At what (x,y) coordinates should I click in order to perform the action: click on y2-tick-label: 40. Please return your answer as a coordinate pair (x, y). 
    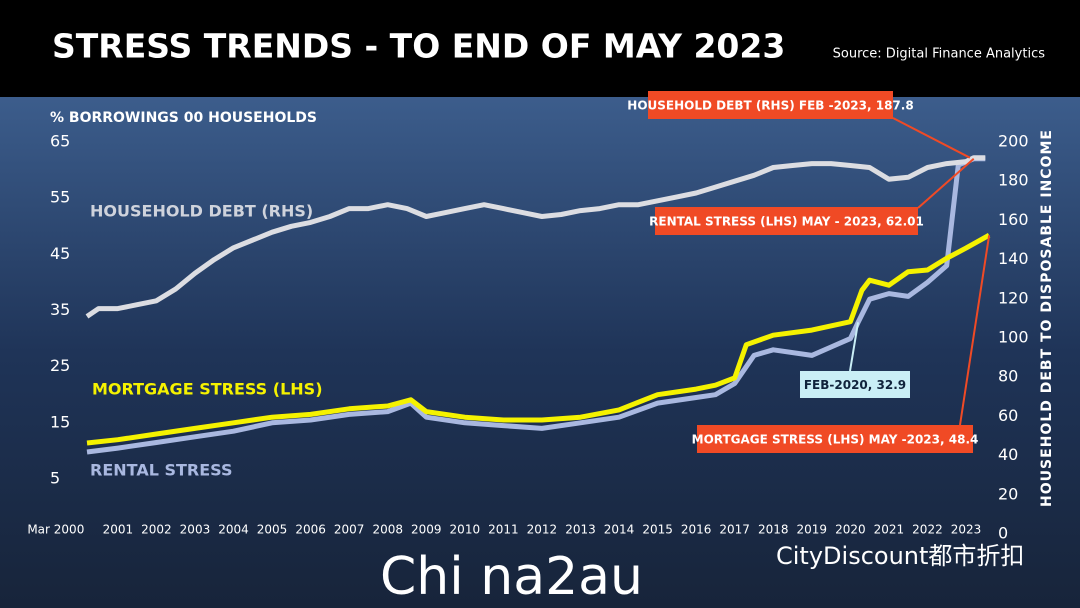
    Looking at the image, I should click on (1008, 454).